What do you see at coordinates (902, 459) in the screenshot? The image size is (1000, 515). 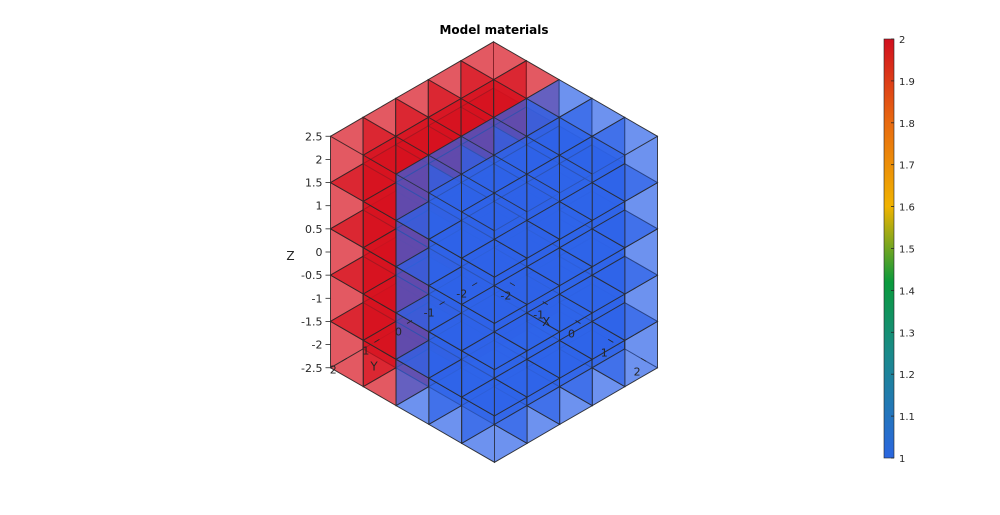 I see `colorbar-tick-label: 1` at bounding box center [902, 459].